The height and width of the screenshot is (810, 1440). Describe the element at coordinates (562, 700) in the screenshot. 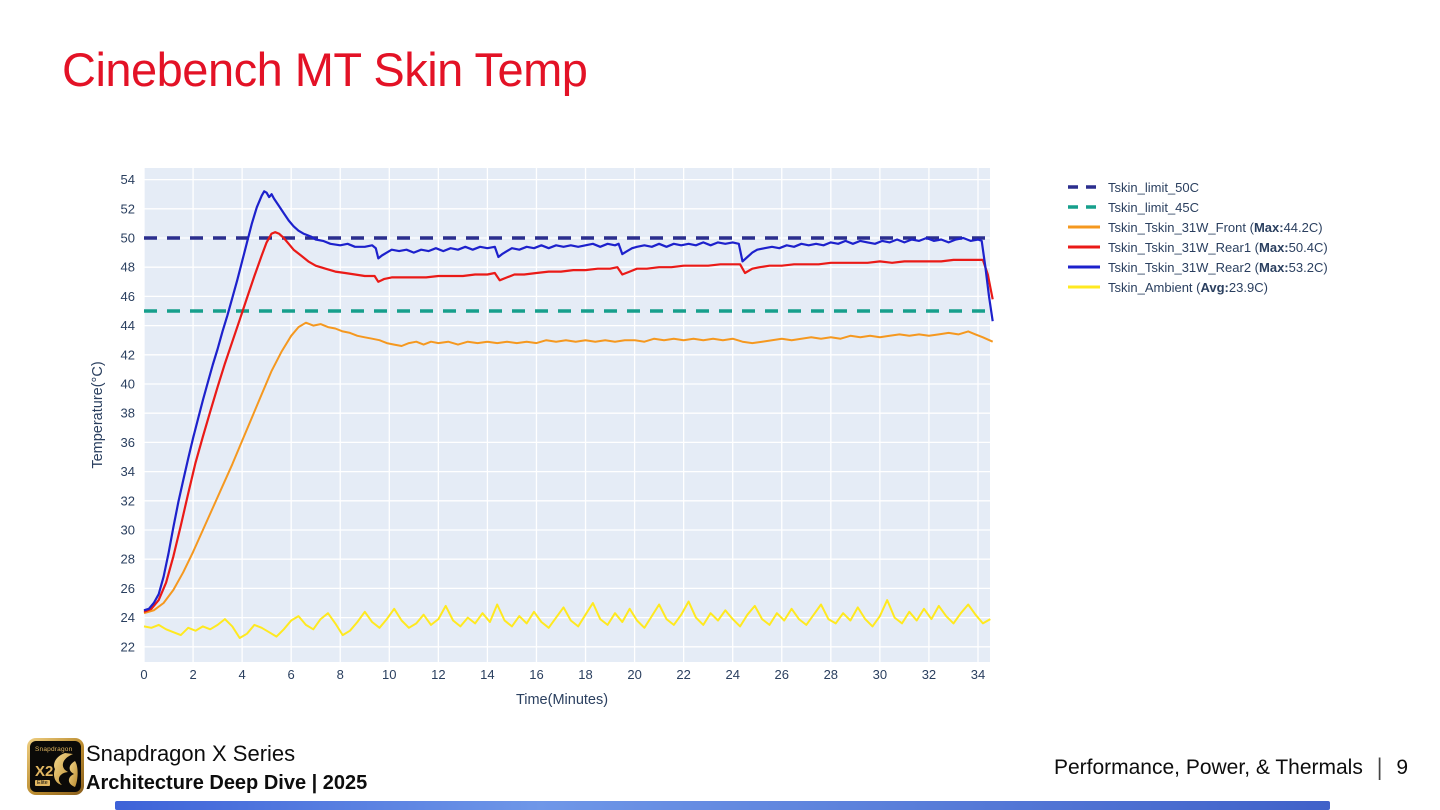

I see `x-axis-title: Time(Minutes)` at that location.